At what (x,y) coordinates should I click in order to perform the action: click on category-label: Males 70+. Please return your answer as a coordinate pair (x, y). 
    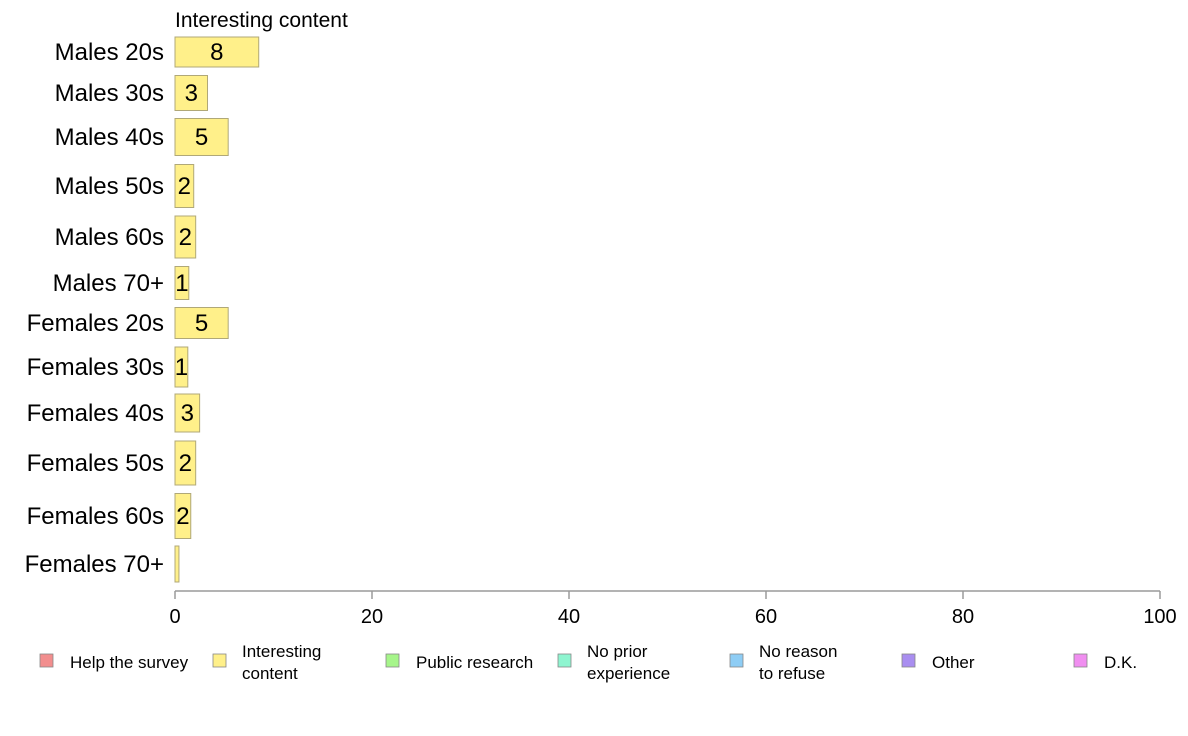
    Looking at the image, I should click on (108, 283).